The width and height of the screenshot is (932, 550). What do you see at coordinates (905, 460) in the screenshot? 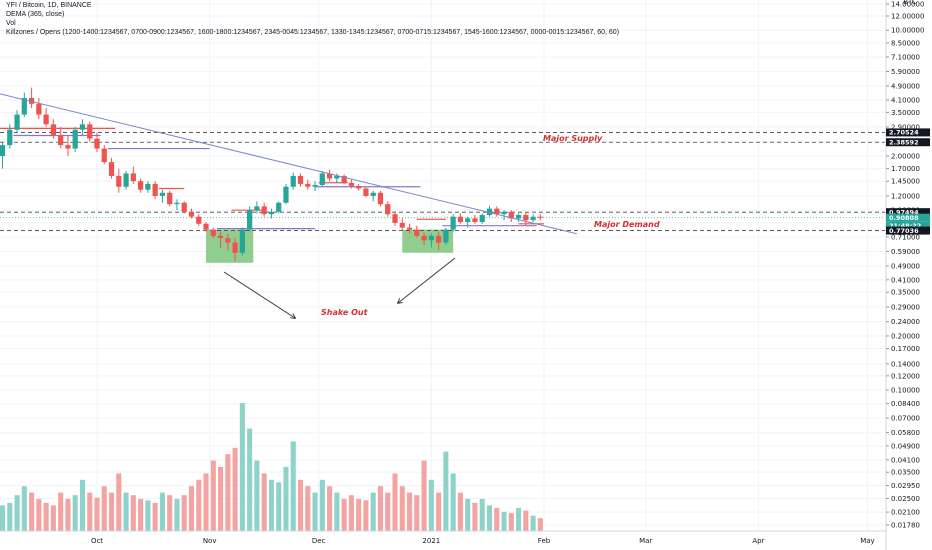
I see `y-tick-label: 0.04100` at bounding box center [905, 460].